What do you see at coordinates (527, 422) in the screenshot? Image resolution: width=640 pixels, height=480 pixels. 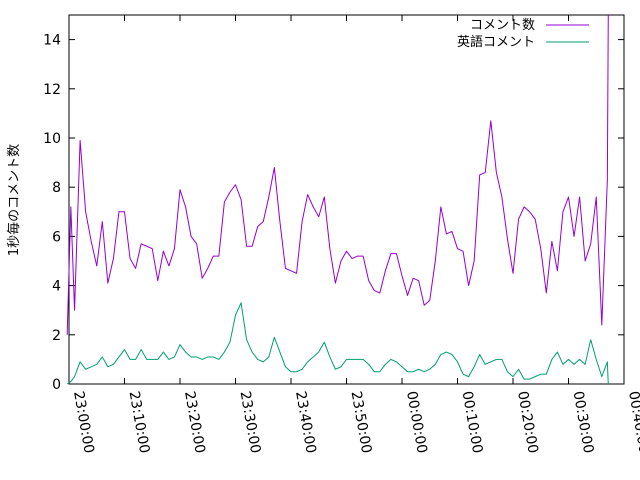 I see `x-tick-label: 00:20:00` at bounding box center [527, 422].